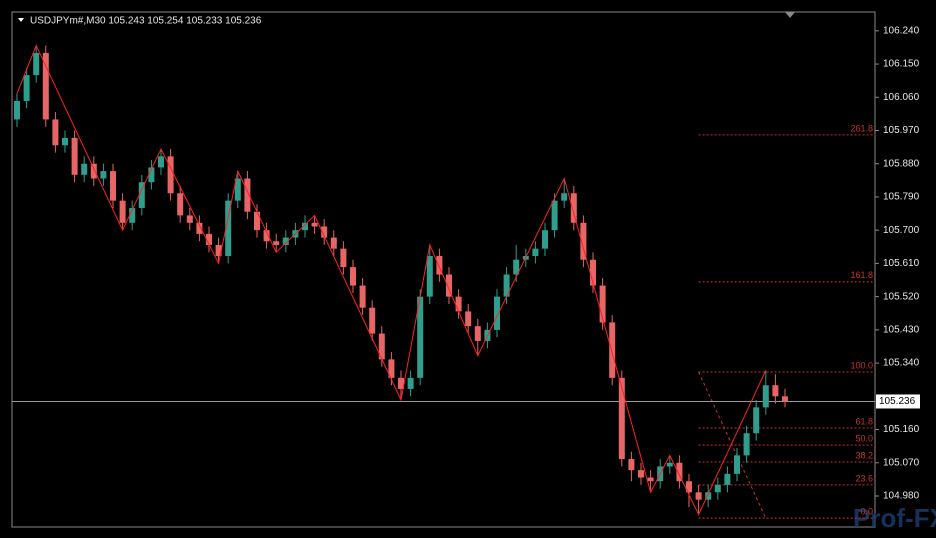 This screenshot has width=936, height=538. I want to click on fib-label: 50.0, so click(864, 438).